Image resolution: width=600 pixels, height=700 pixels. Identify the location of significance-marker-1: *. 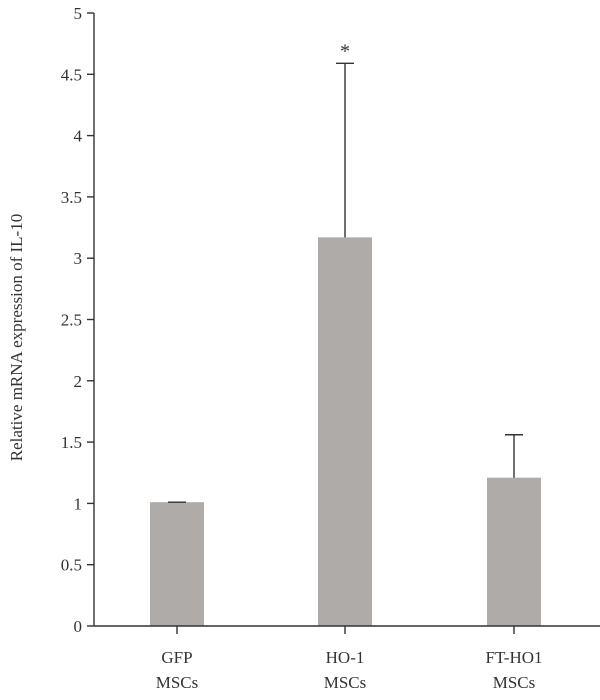
(345, 51).